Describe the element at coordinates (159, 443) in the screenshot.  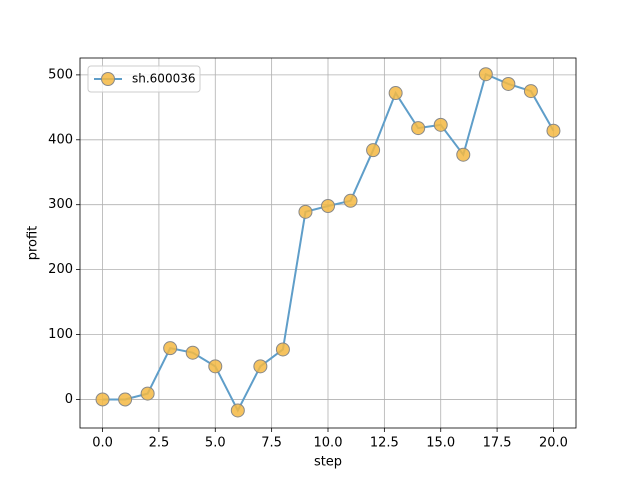
I see `x-tick-label: 2.5` at that location.